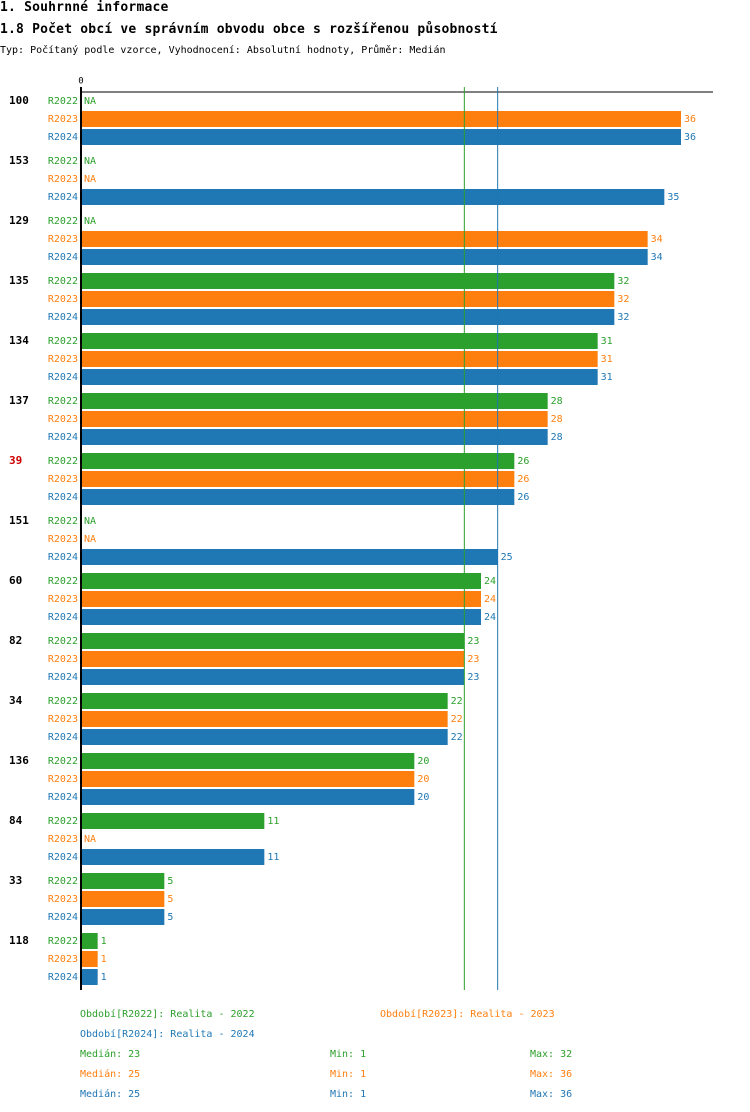 The width and height of the screenshot is (750, 1112). I want to click on stat-r2023-median: Medián: 25, so click(110, 1074).